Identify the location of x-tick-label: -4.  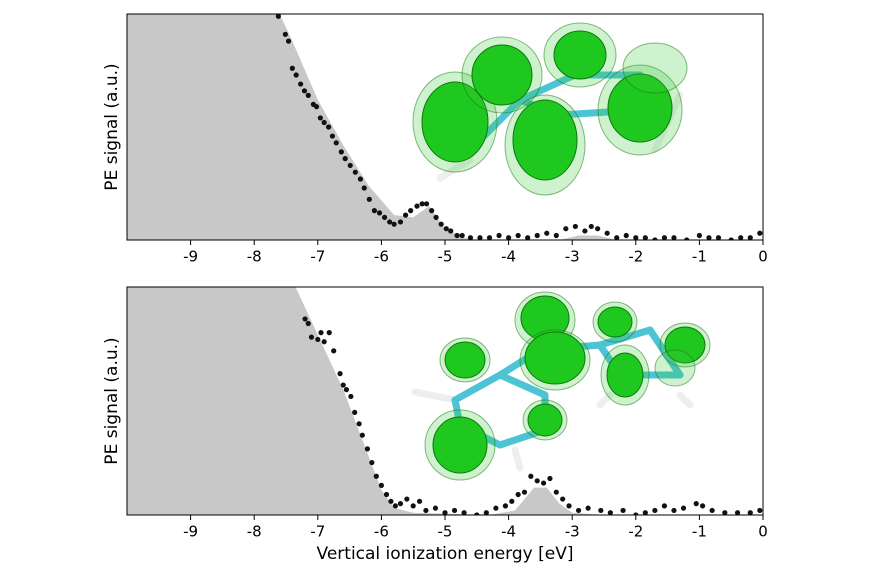
(508, 532).